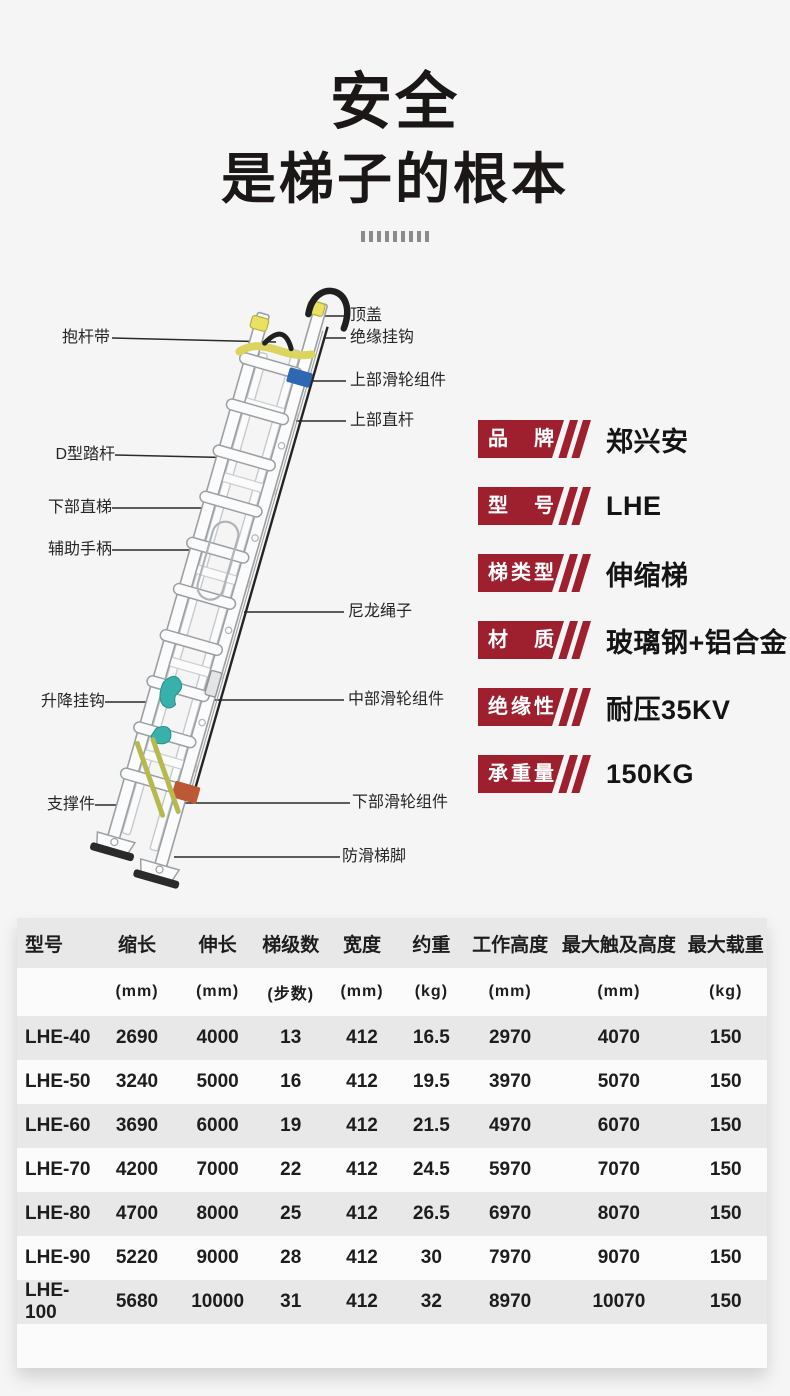  What do you see at coordinates (392, 1126) in the screenshot?
I see `table-row: LHE-60 3690 6000 19 412 21.5 4970 6070 150` at bounding box center [392, 1126].